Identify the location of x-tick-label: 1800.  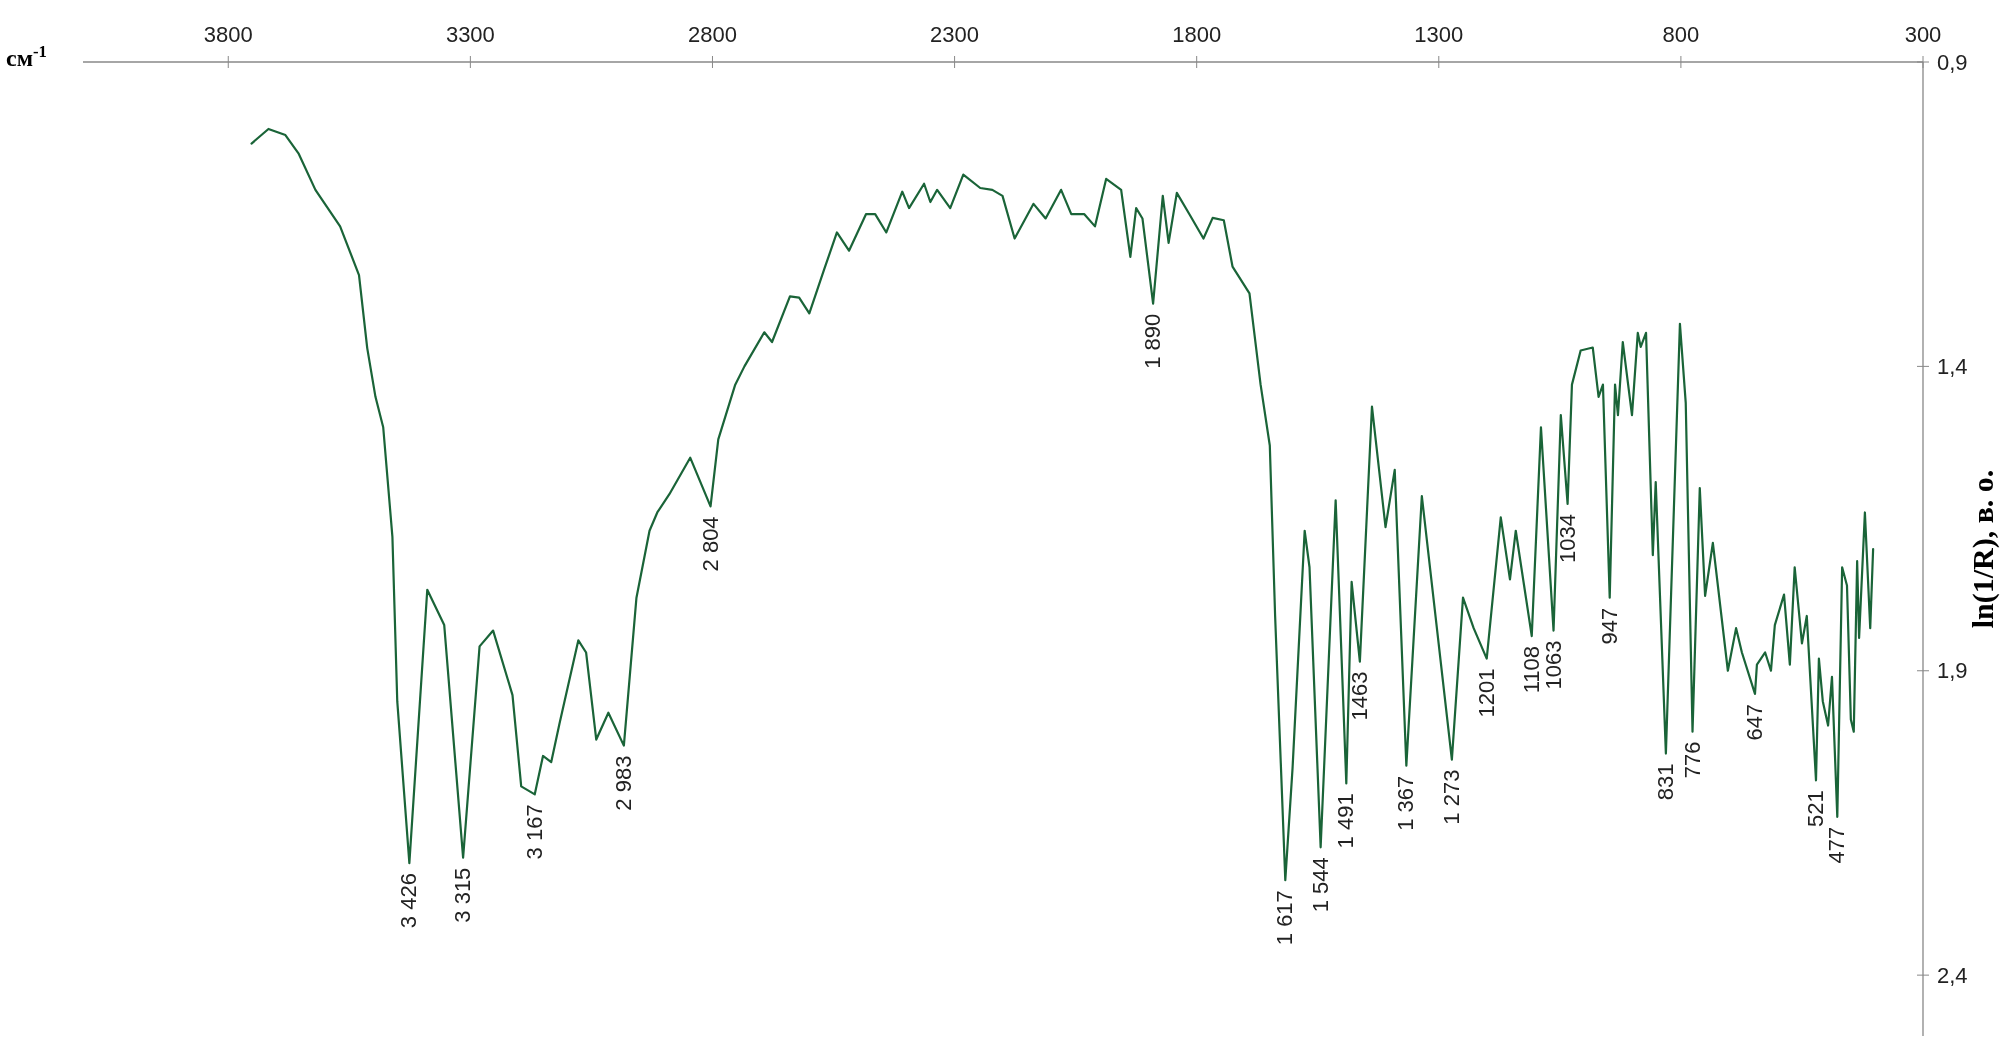
(1197, 34).